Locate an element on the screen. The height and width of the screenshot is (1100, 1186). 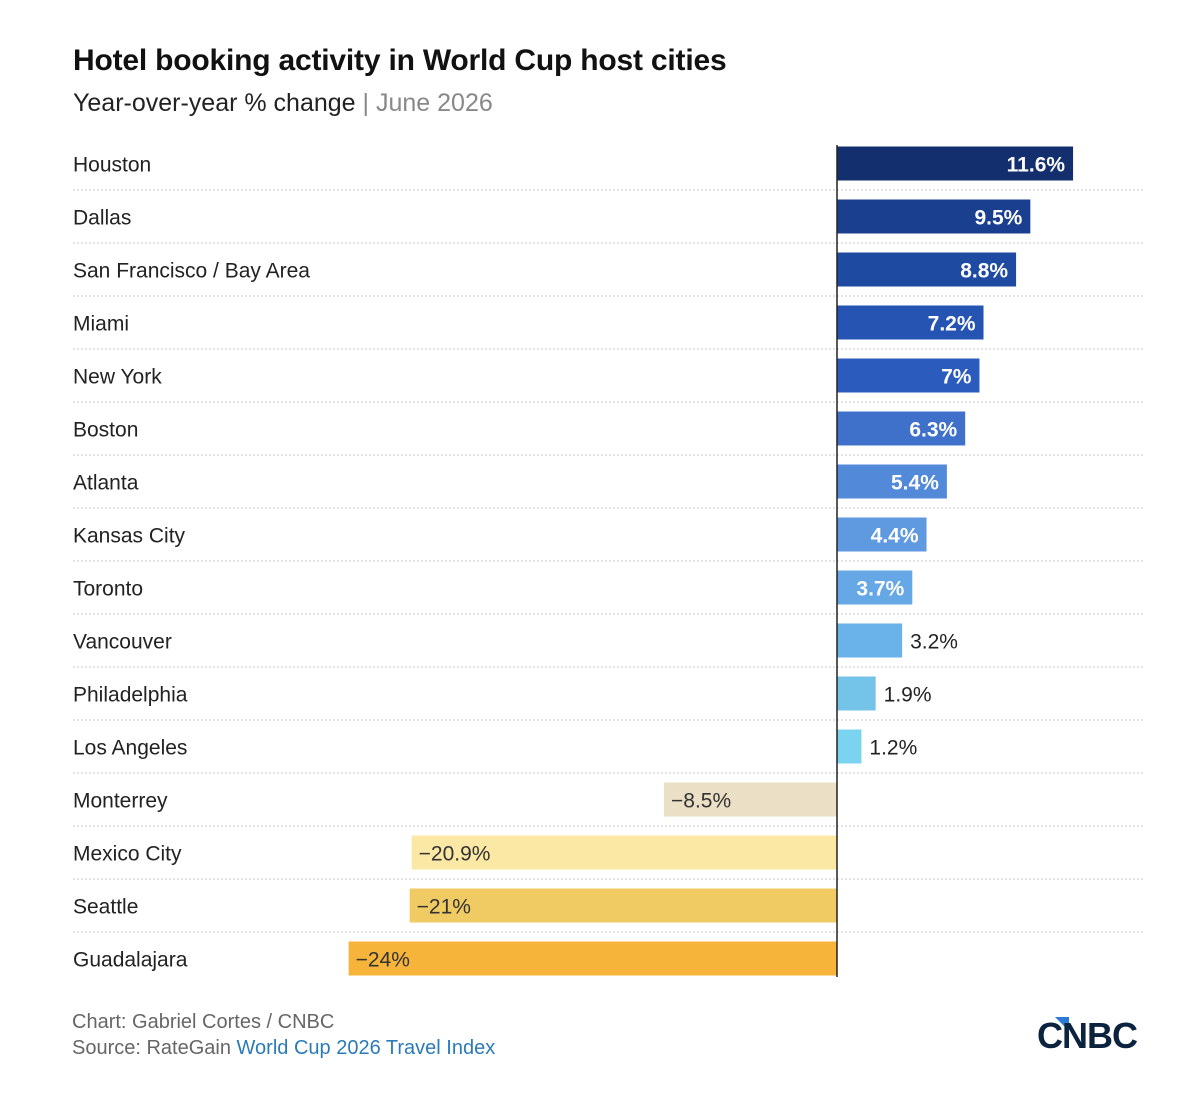
logo-text: CNBC is located at coordinates (1087, 1034).